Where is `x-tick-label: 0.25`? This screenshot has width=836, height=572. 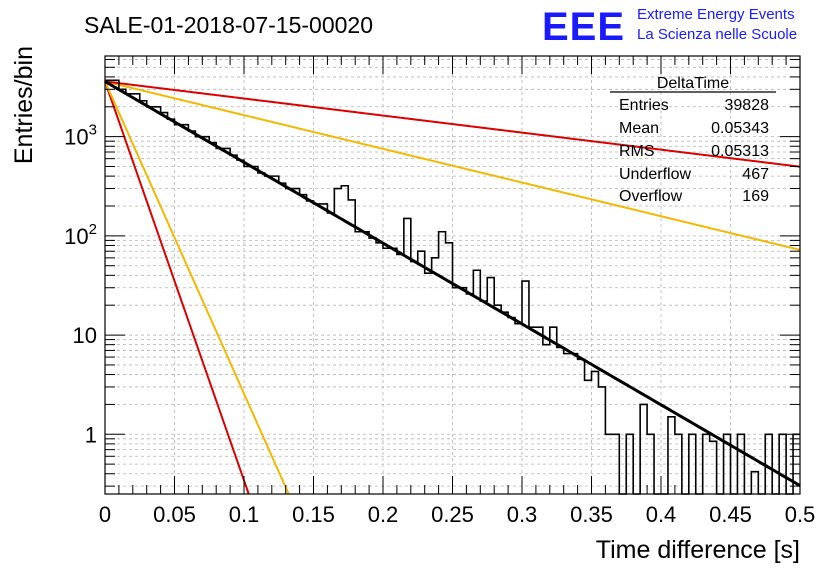
x-tick-label: 0.25 is located at coordinates (452, 514).